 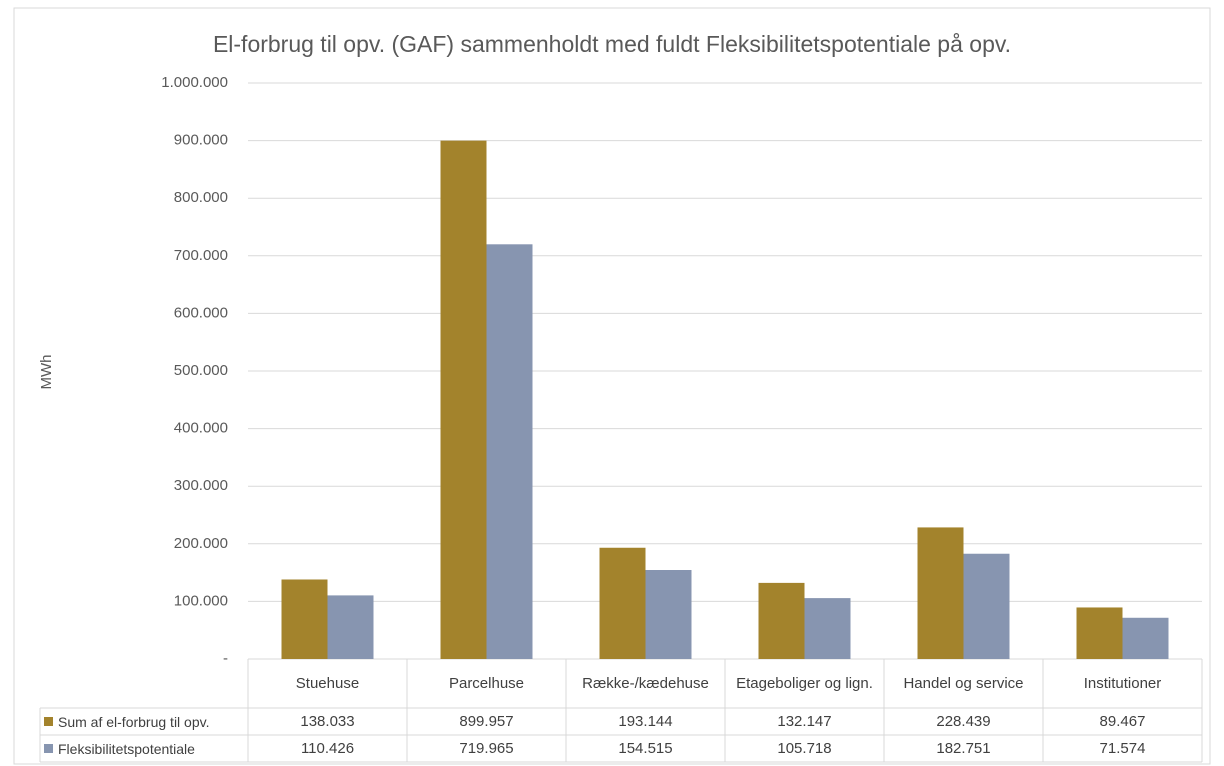 What do you see at coordinates (201, 370) in the screenshot?
I see `y-tick-label: 500.000` at bounding box center [201, 370].